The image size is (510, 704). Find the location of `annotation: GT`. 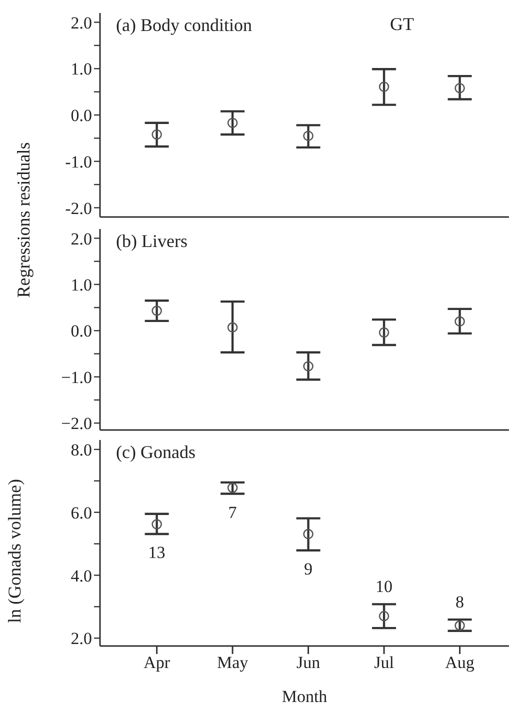

annotation: GT is located at coordinates (402, 24).